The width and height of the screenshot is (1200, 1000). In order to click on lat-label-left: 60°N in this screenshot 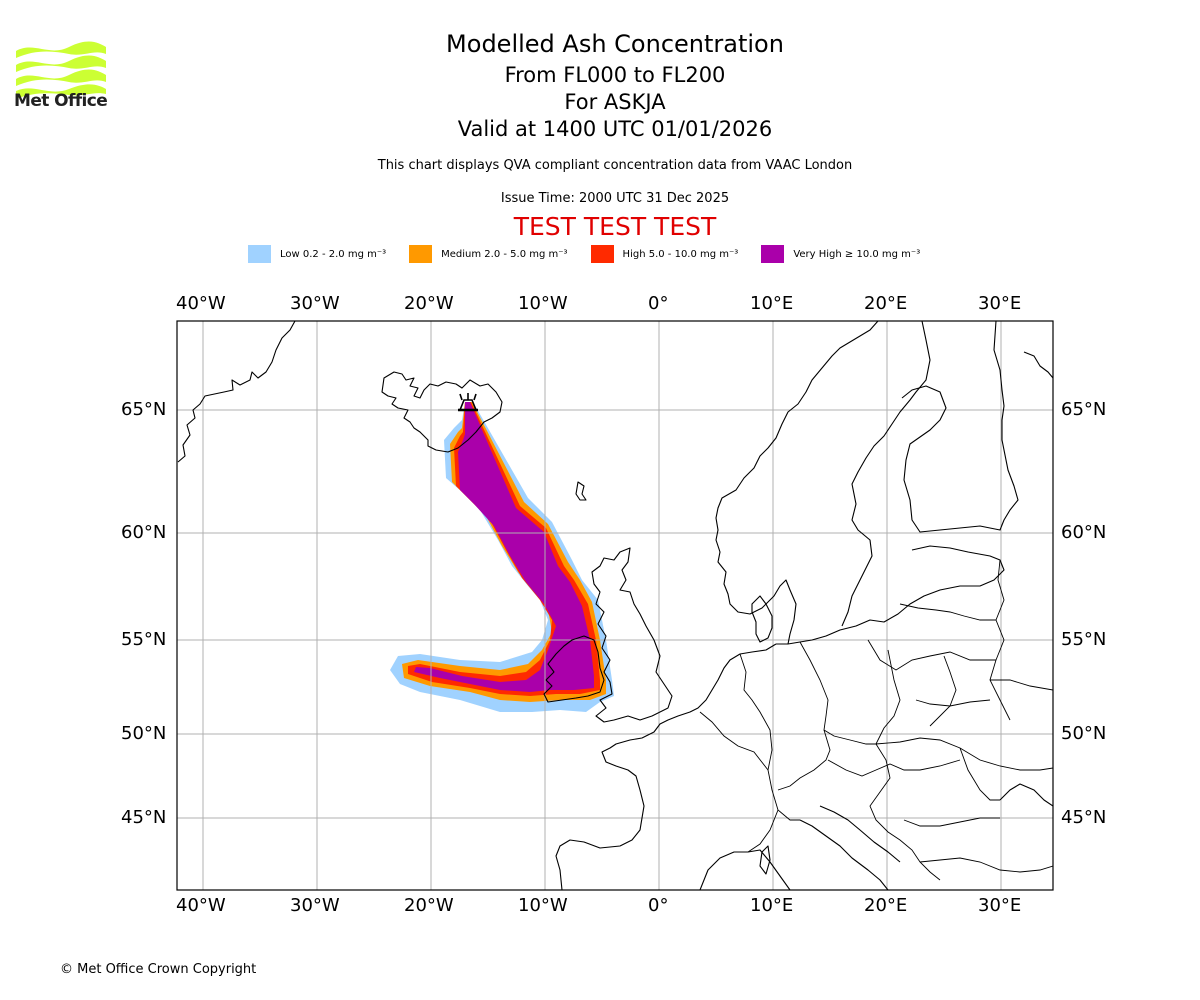, I will do `click(144, 532)`.